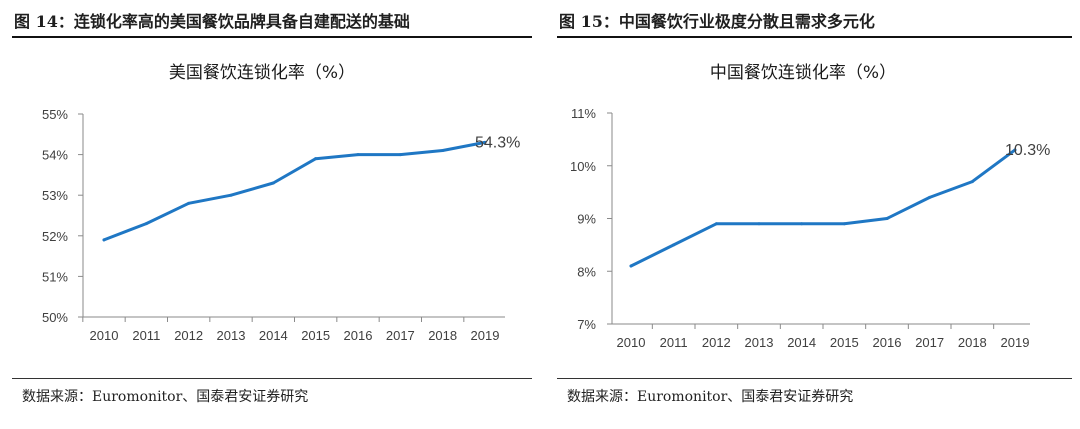  I want to click on figure-title: 图 15：中国餐饮行业极度分散且需求多元化, so click(717, 21).